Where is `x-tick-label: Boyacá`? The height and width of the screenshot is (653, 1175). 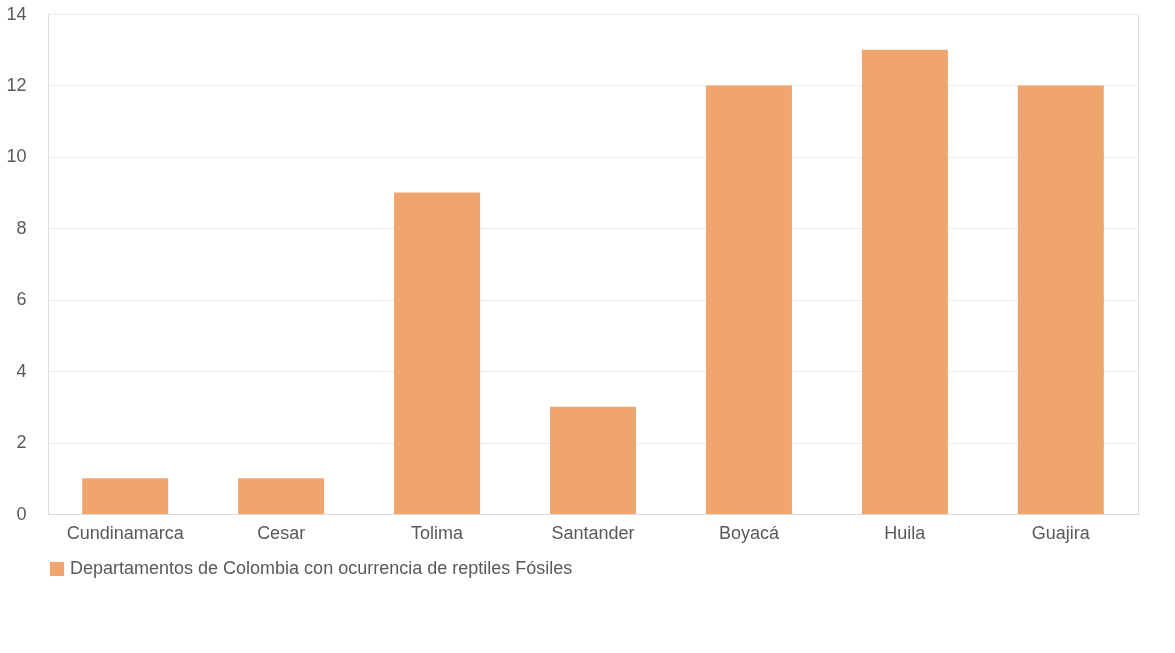 x-tick-label: Boyacá is located at coordinates (749, 532).